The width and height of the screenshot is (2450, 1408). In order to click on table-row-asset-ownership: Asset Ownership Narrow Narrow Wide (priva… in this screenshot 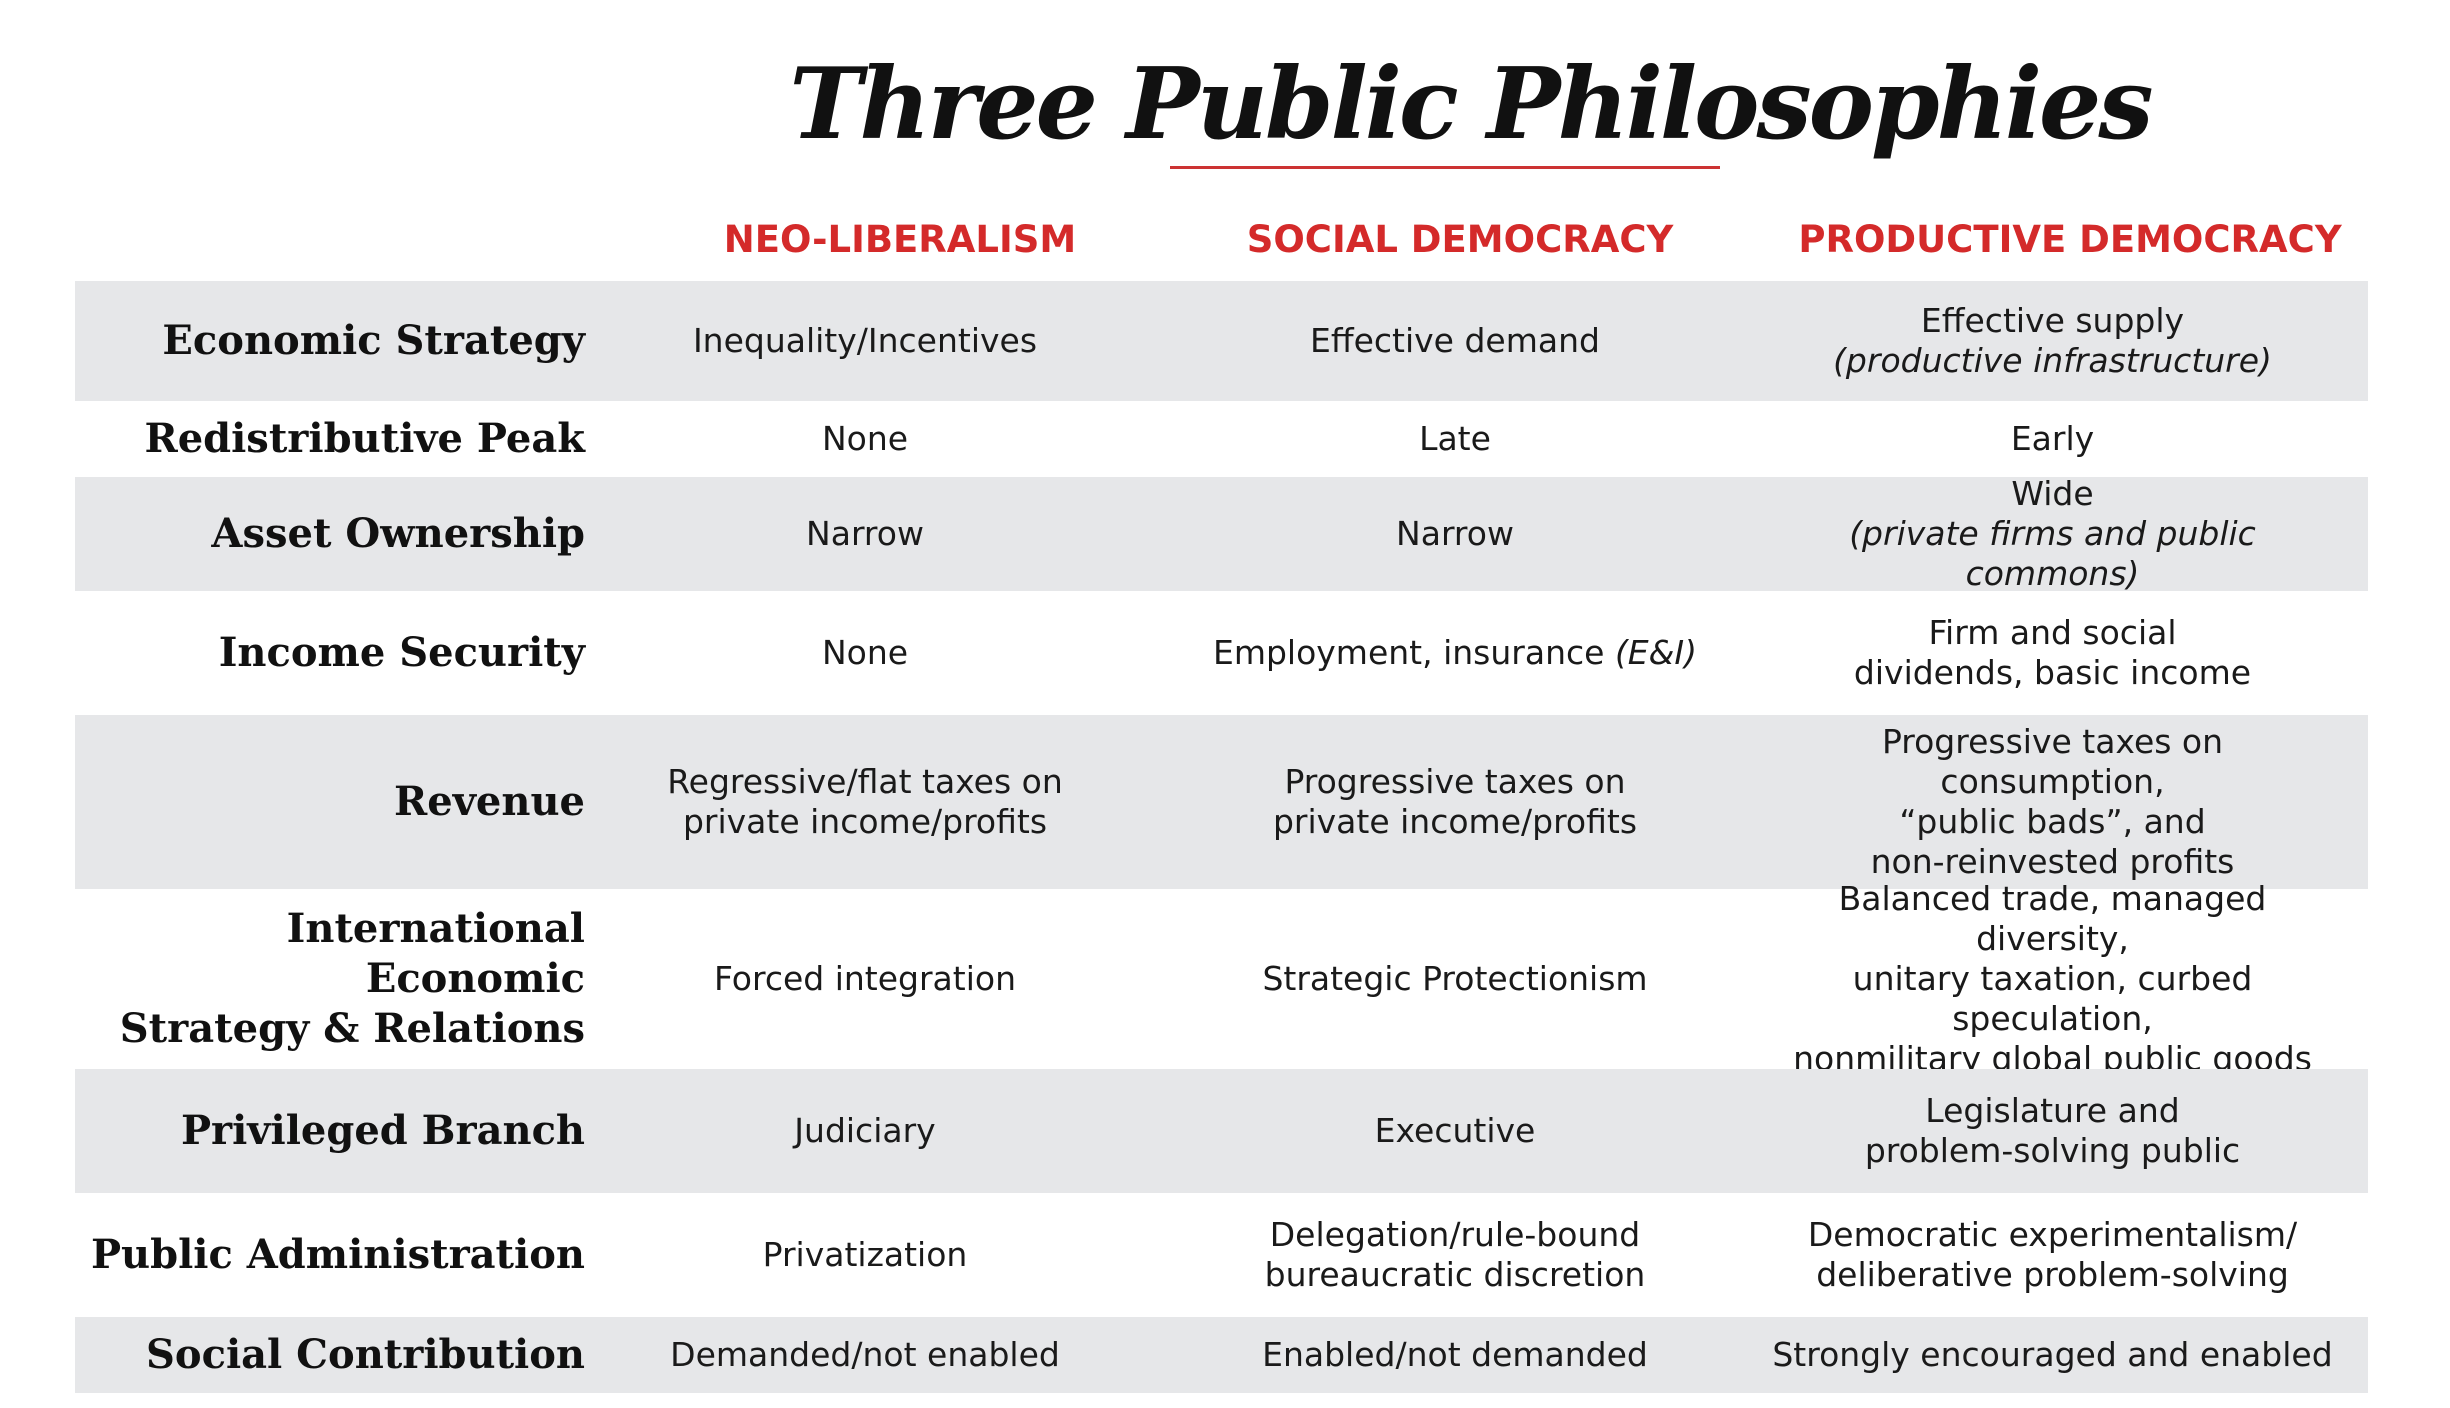, I will do `click(1221, 533)`.